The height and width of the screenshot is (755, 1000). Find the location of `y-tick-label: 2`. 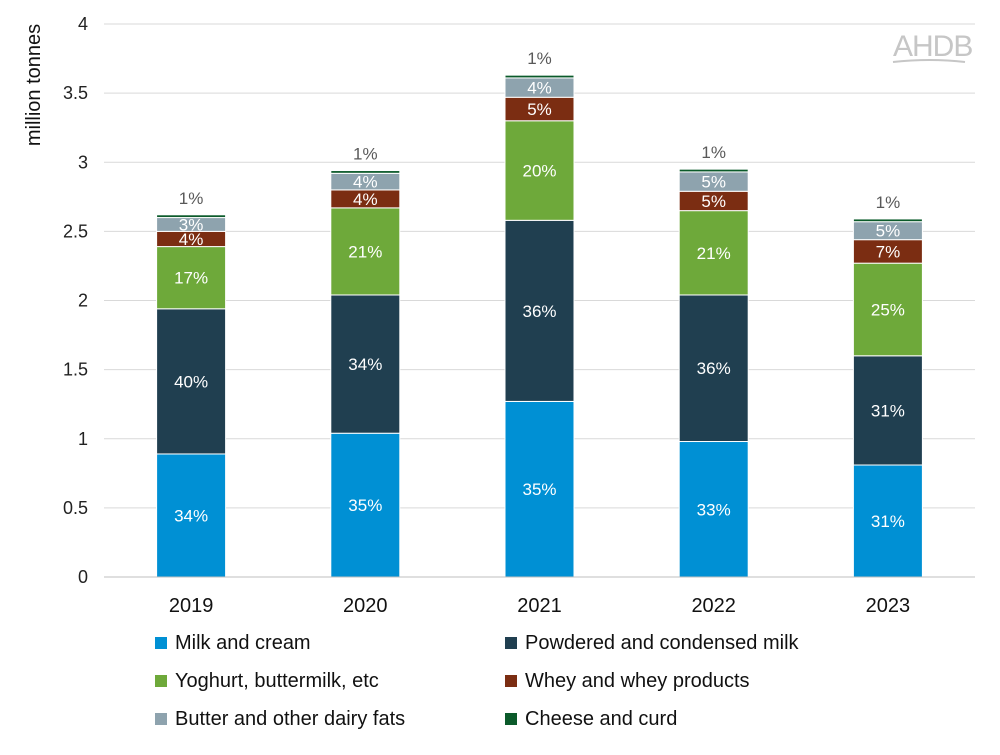

y-tick-label: 2 is located at coordinates (83, 301).